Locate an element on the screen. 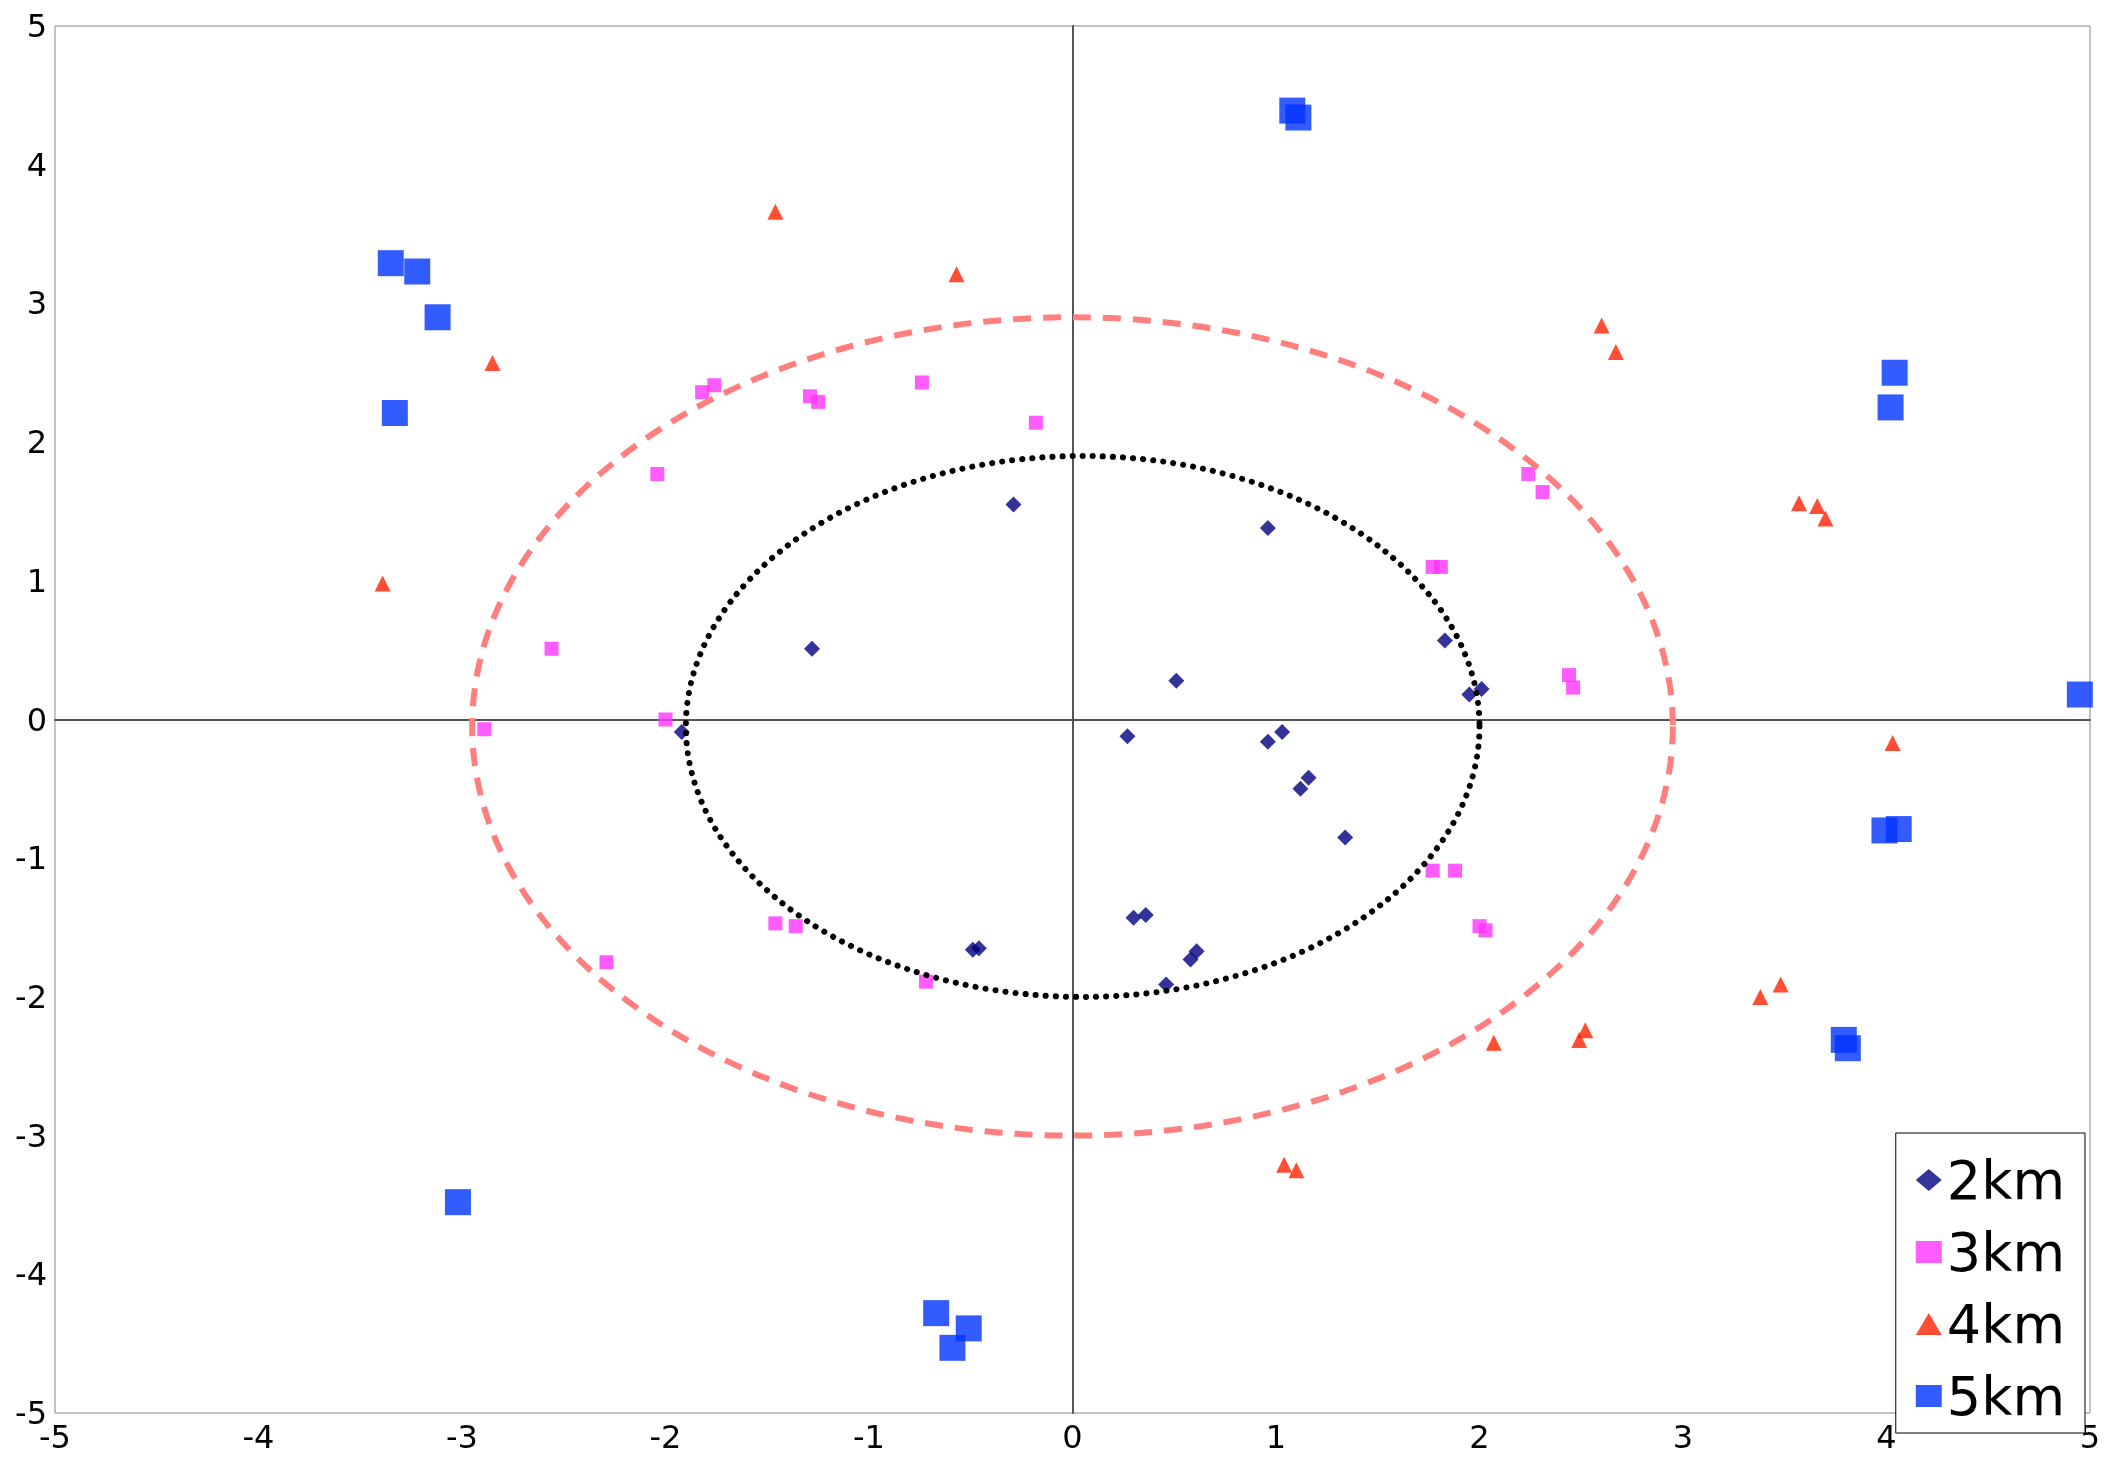  y-tick-label: -4 is located at coordinates (31, 1274).